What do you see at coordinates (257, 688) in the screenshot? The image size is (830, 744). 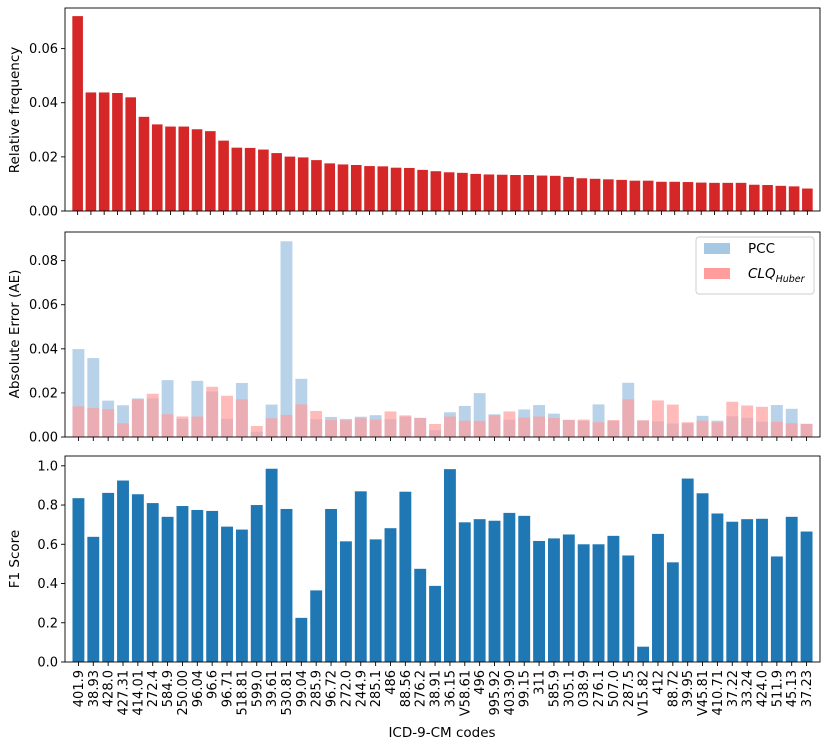 I see `x-category-label: 599.0` at bounding box center [257, 688].